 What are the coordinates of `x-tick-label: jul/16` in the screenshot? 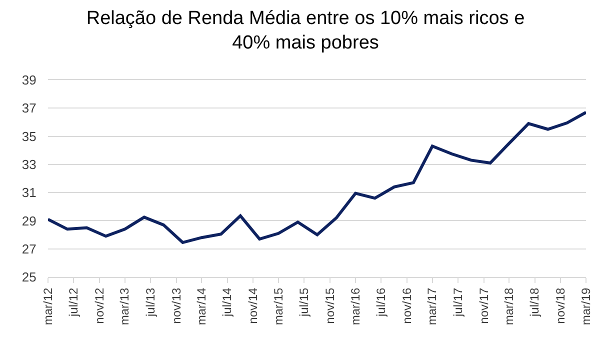 It's located at (381, 302).